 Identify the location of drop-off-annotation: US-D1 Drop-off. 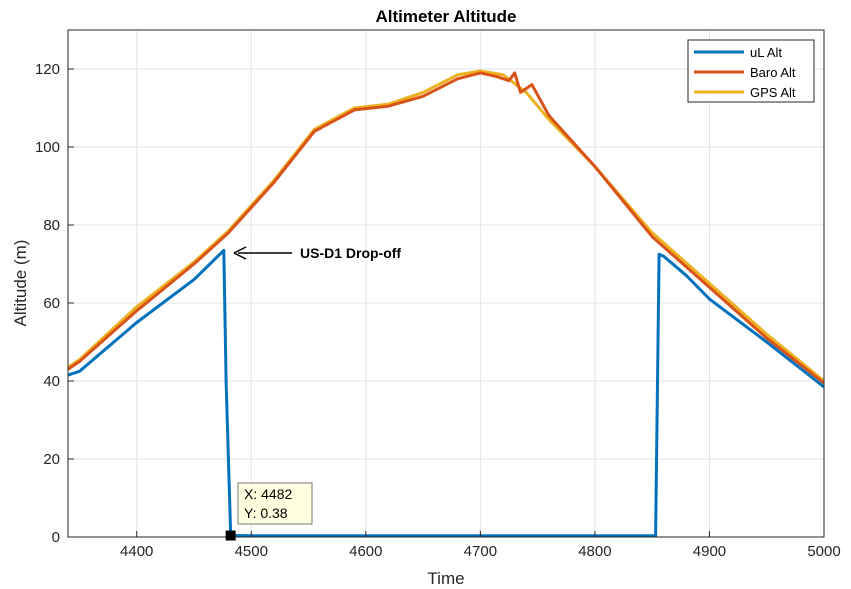
(317, 253).